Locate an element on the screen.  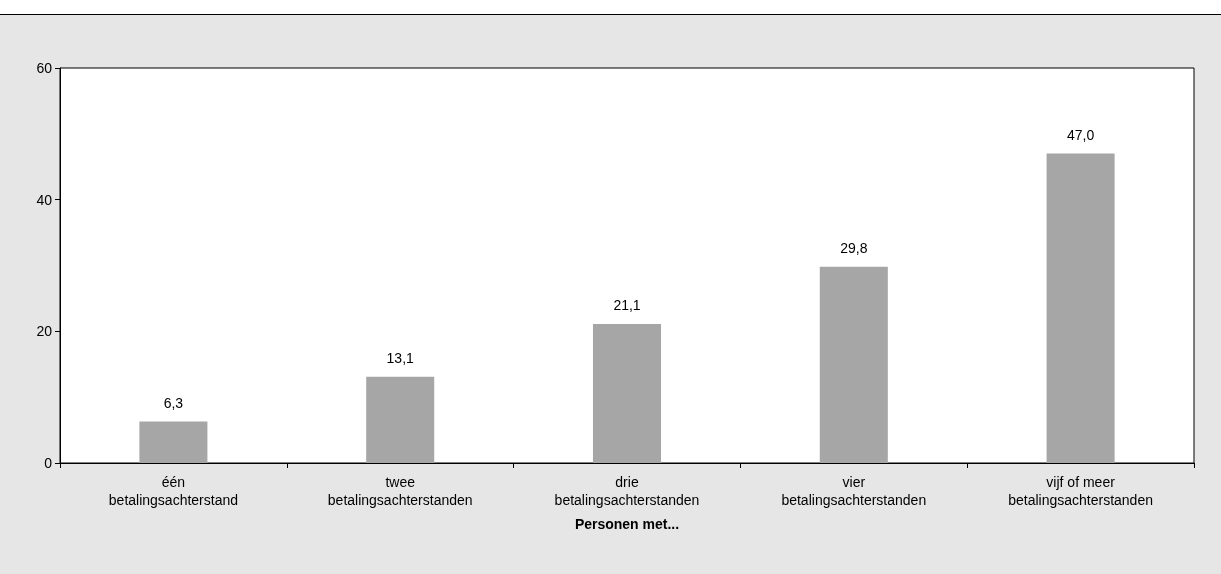
y-tick-label: 40 is located at coordinates (44, 199).